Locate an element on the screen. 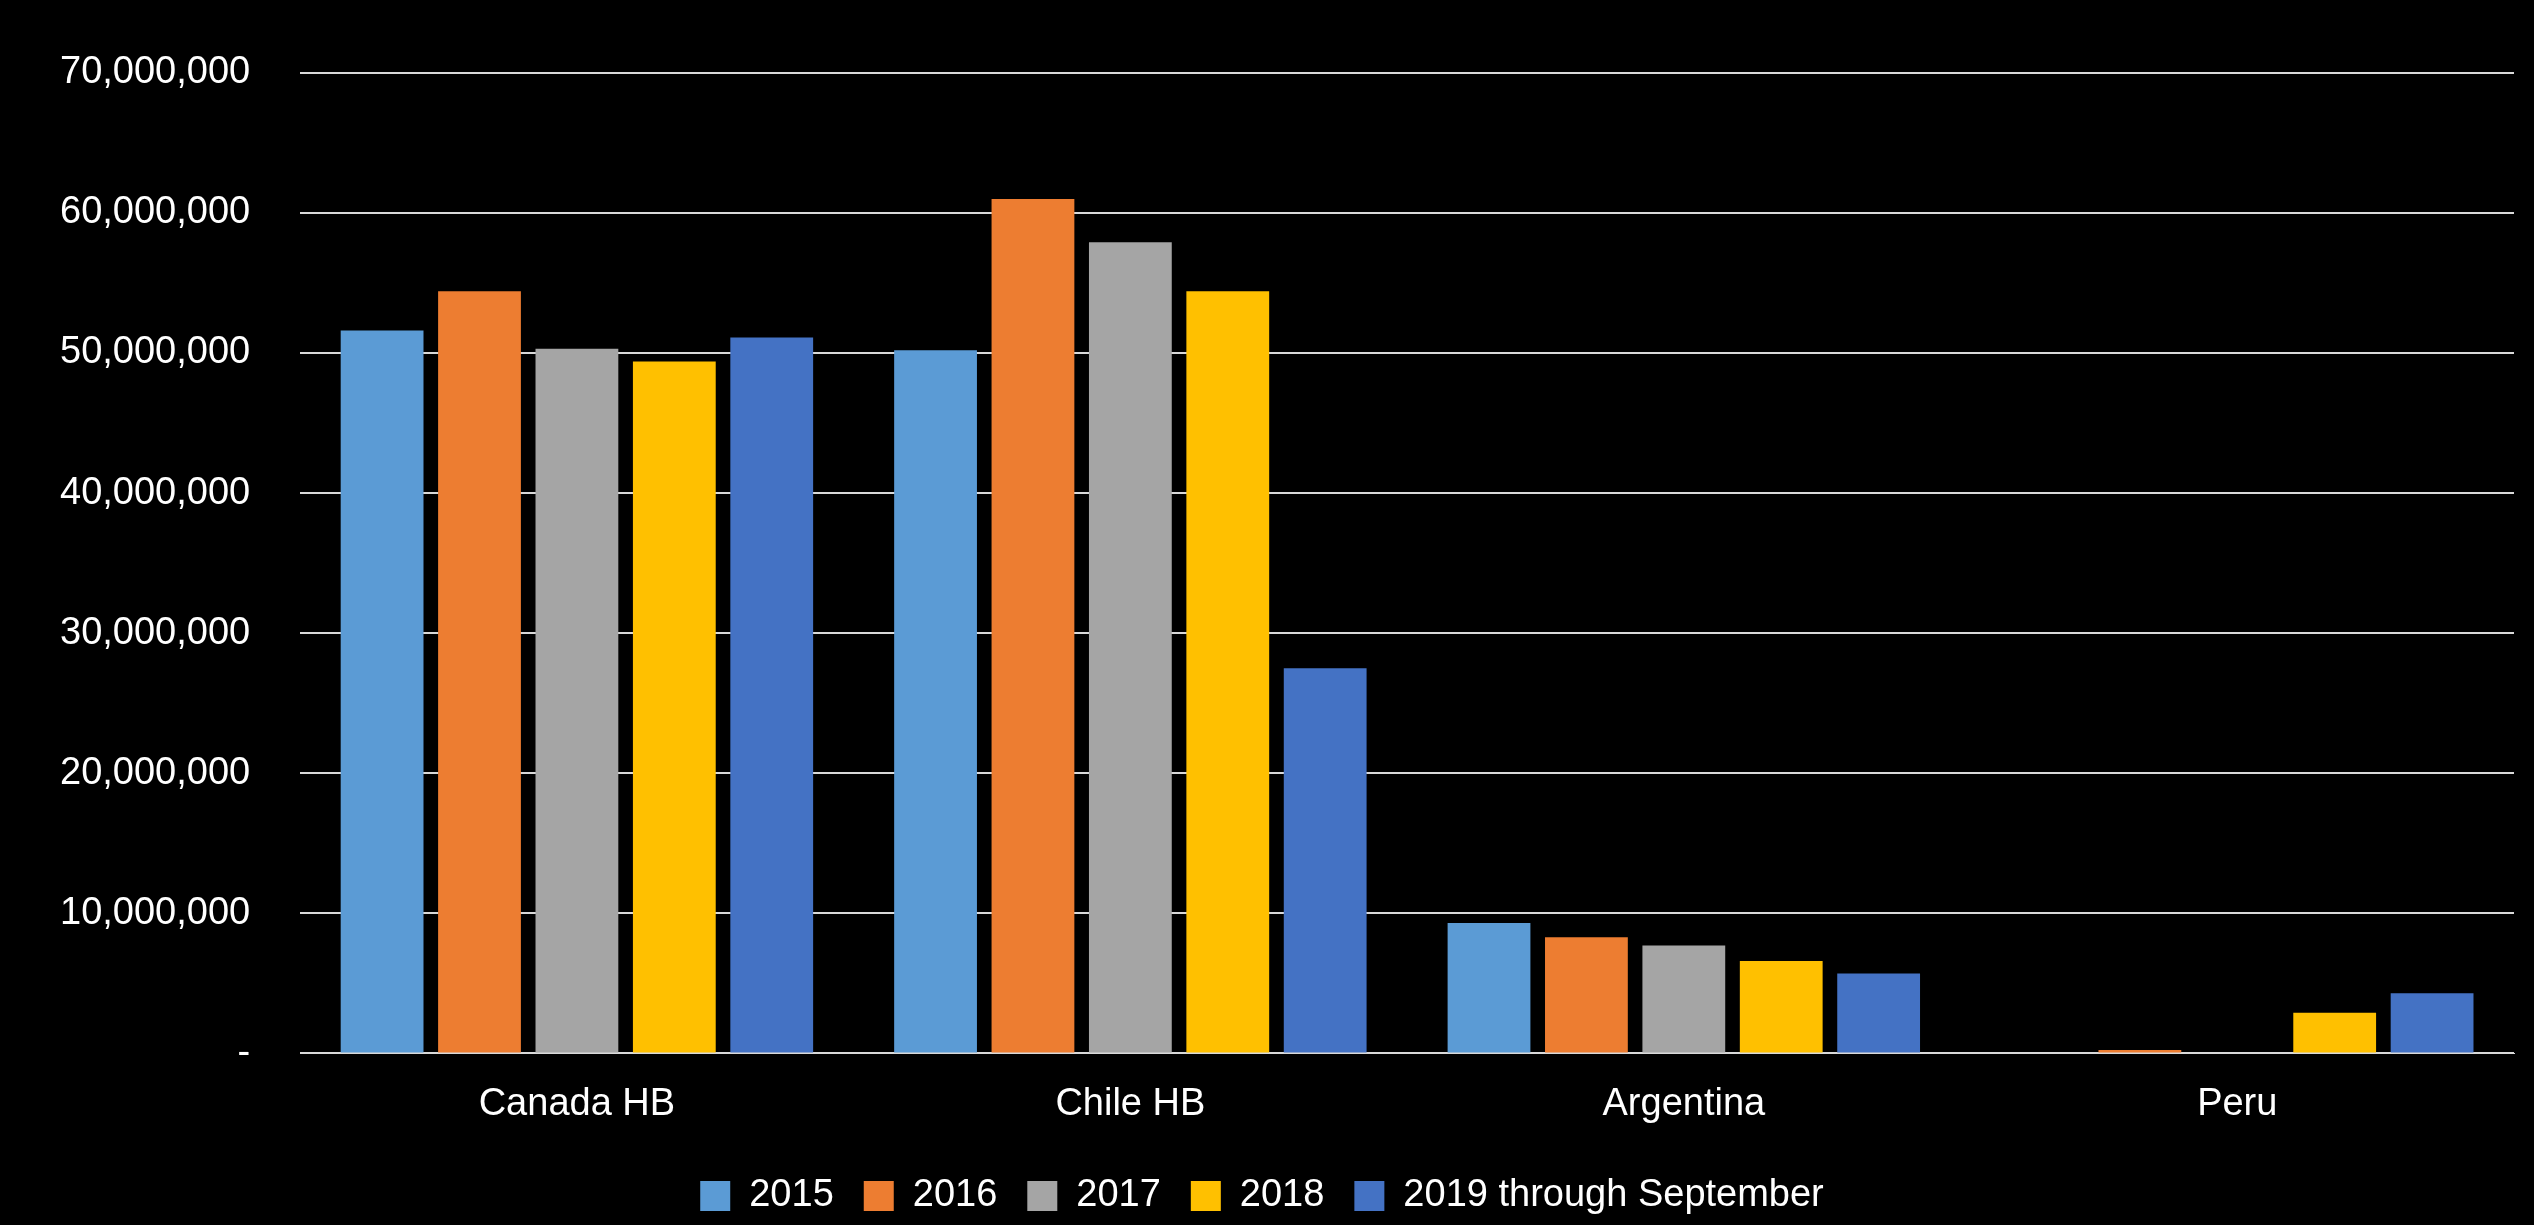 The image size is (2534, 1225). legend-label: 2018 is located at coordinates (1282, 1193).